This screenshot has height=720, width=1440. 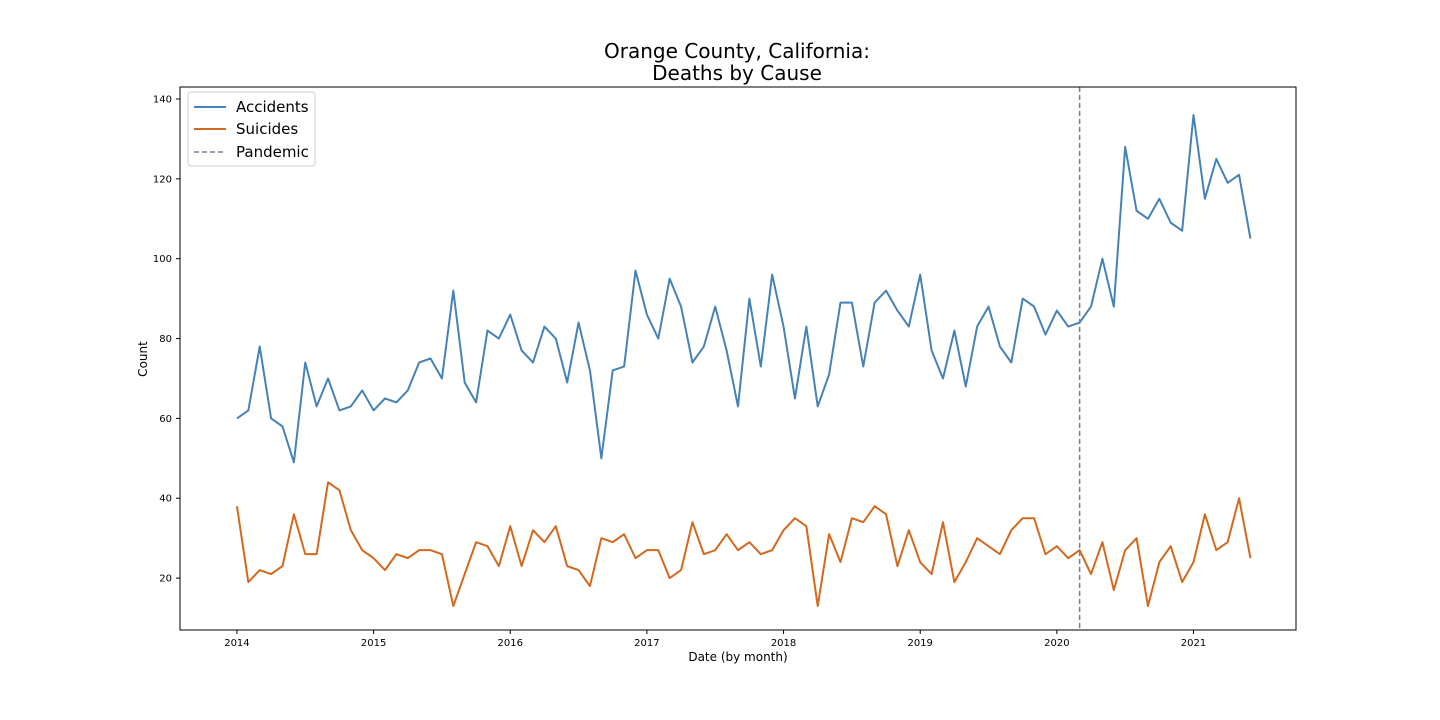 What do you see at coordinates (646, 643) in the screenshot?
I see `x-tick-label: 2017` at bounding box center [646, 643].